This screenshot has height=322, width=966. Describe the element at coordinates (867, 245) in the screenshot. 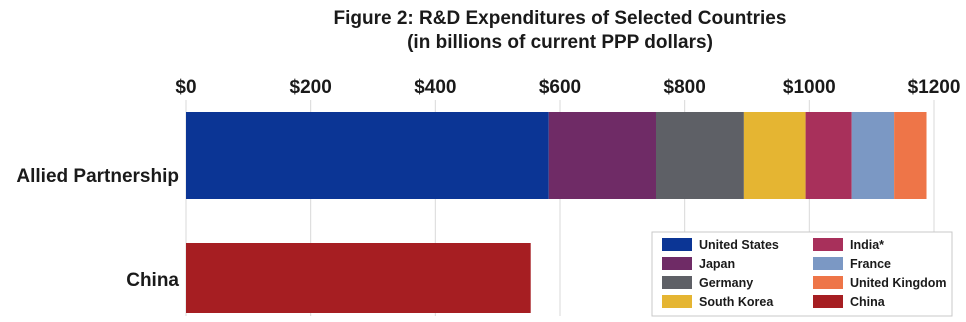

I see `legend-label: India*` at that location.